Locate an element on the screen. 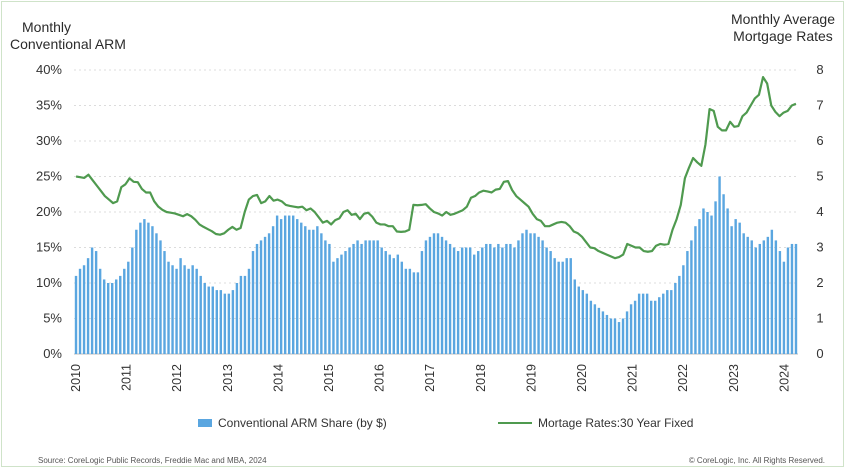 This screenshot has height=470, width=847. legend-swatch-line is located at coordinates (515, 423).